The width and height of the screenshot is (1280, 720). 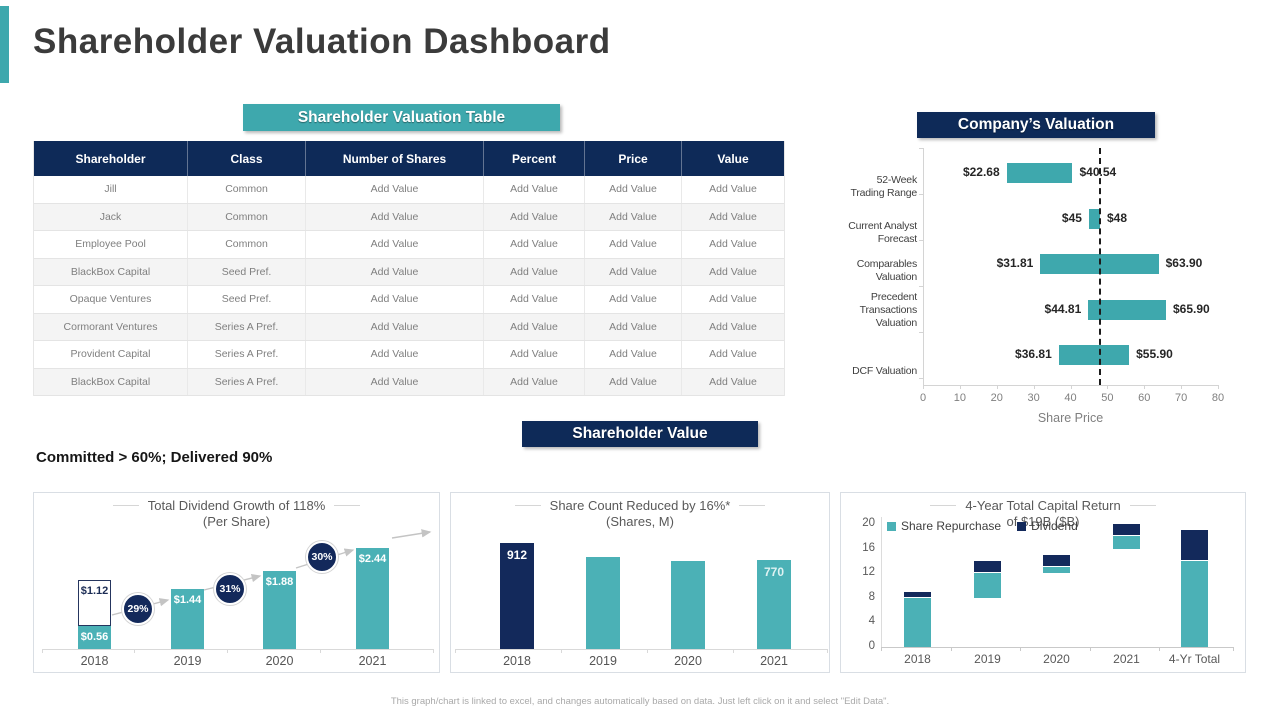 What do you see at coordinates (111, 354) in the screenshot?
I see `table-cell: Provident Capital` at bounding box center [111, 354].